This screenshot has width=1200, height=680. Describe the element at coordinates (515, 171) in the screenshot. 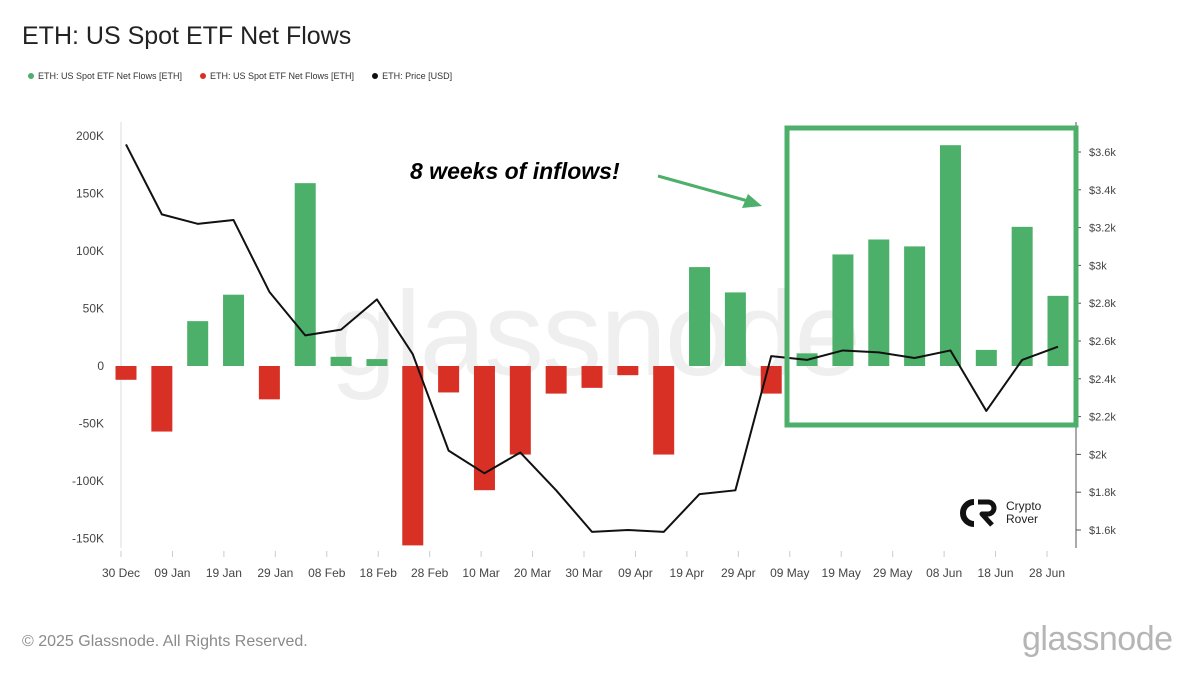

I see `annotation-text: 8 weeks of inflows!` at that location.